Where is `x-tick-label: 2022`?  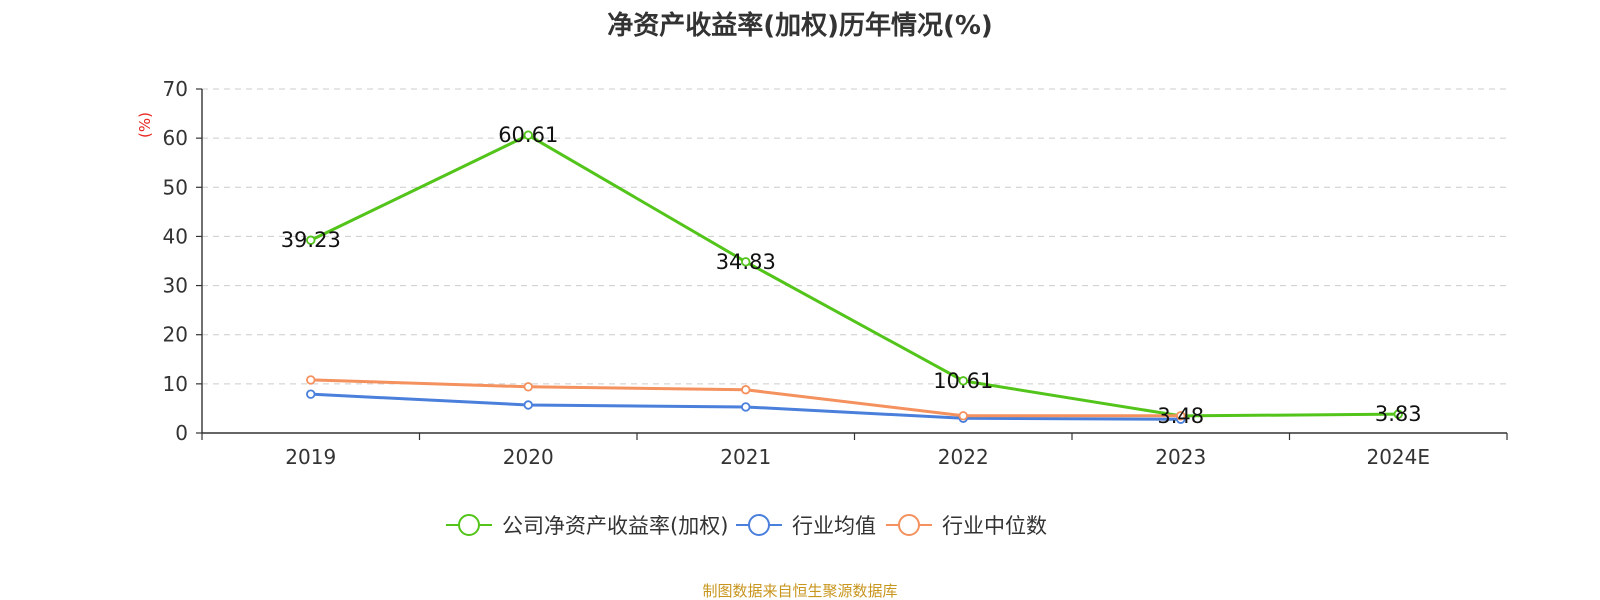 x-tick-label: 2022 is located at coordinates (963, 457).